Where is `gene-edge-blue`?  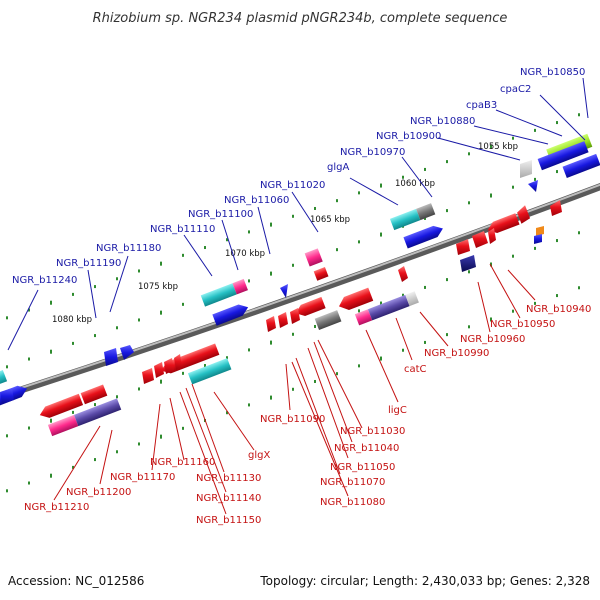 gene-edge-blue is located at coordinates (7, 396).